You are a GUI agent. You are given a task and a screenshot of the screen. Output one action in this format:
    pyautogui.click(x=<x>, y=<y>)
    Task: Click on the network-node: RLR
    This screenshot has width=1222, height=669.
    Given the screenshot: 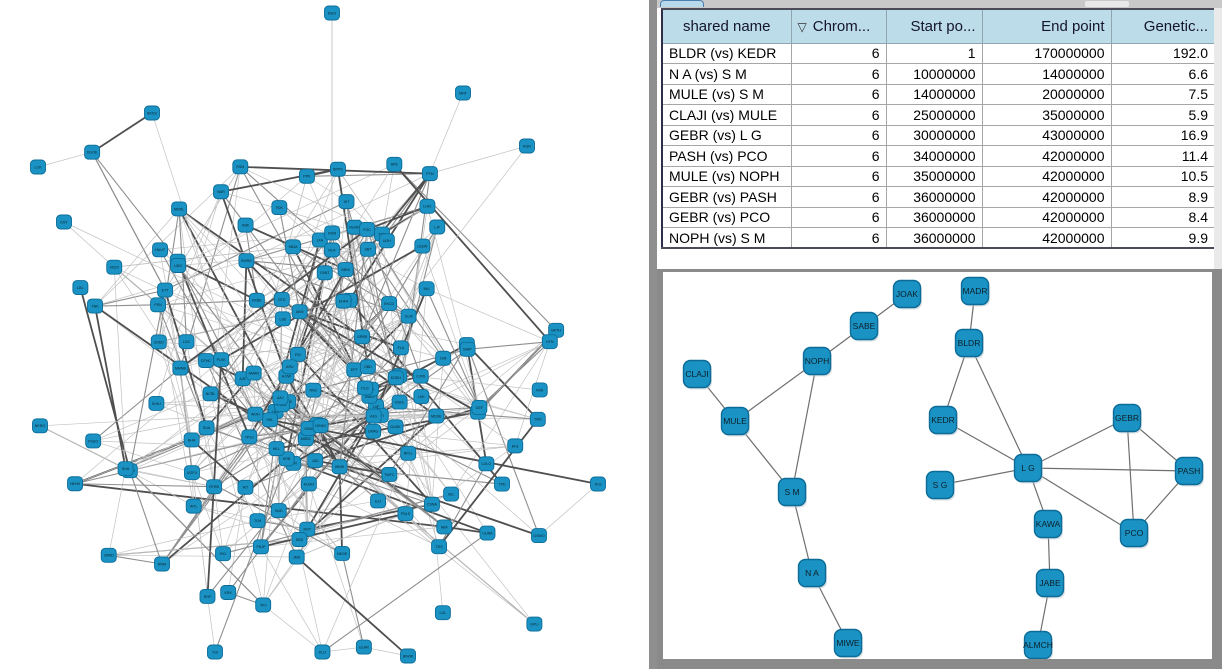 What is the action you would take?
    pyautogui.click(x=332, y=250)
    